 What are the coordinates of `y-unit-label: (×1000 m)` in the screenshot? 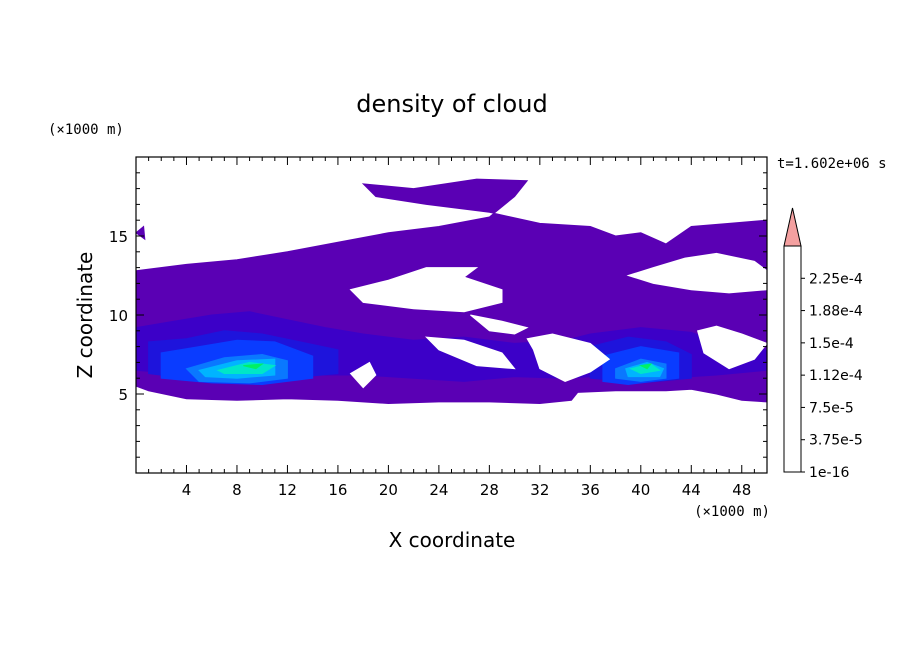 It's located at (86, 130).